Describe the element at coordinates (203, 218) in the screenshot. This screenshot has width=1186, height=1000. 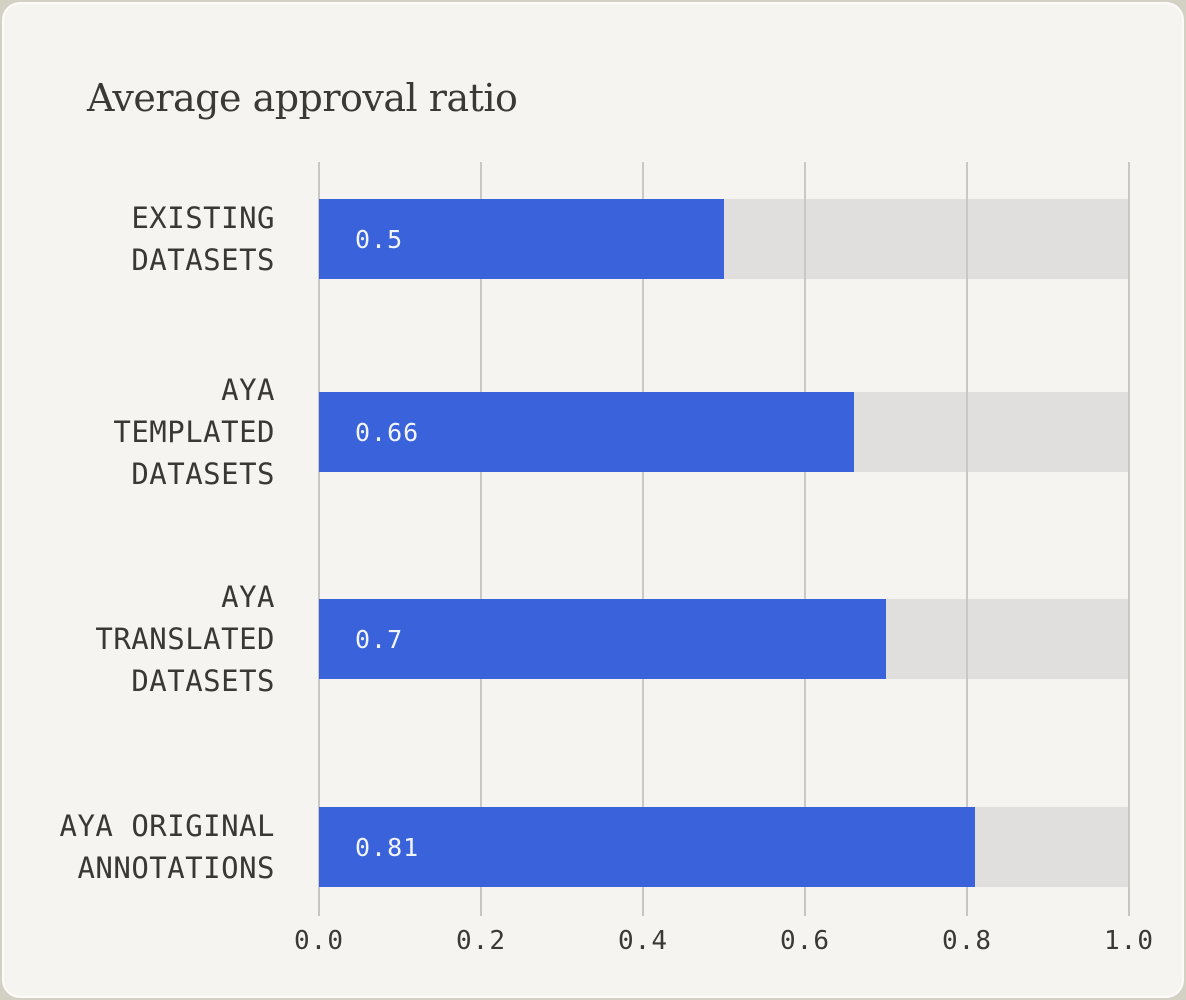
I see `category-label-line: EXISTING` at that location.